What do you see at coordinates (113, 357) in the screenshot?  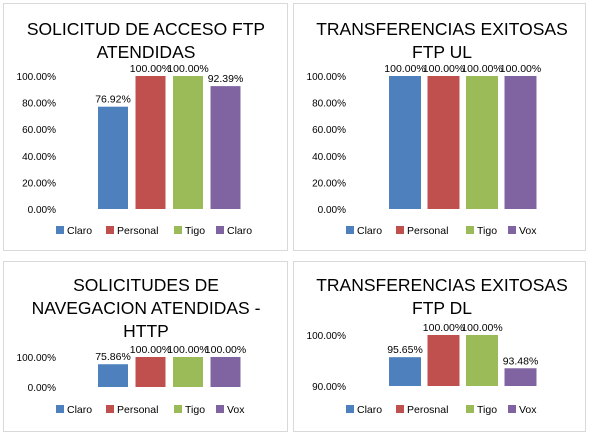 I see `data-label: 75.86%` at bounding box center [113, 357].